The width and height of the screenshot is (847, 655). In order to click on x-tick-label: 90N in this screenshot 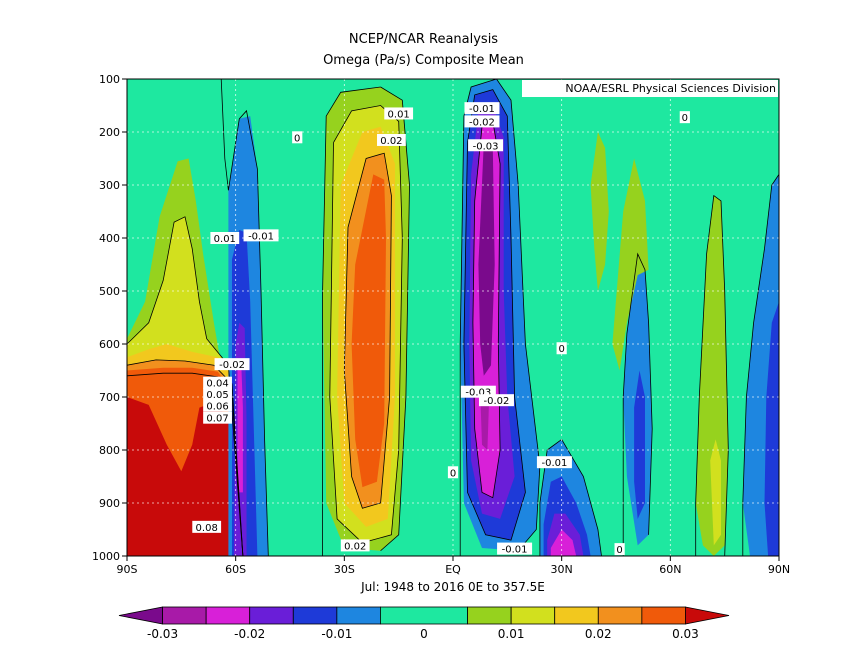, I will do `click(779, 569)`.